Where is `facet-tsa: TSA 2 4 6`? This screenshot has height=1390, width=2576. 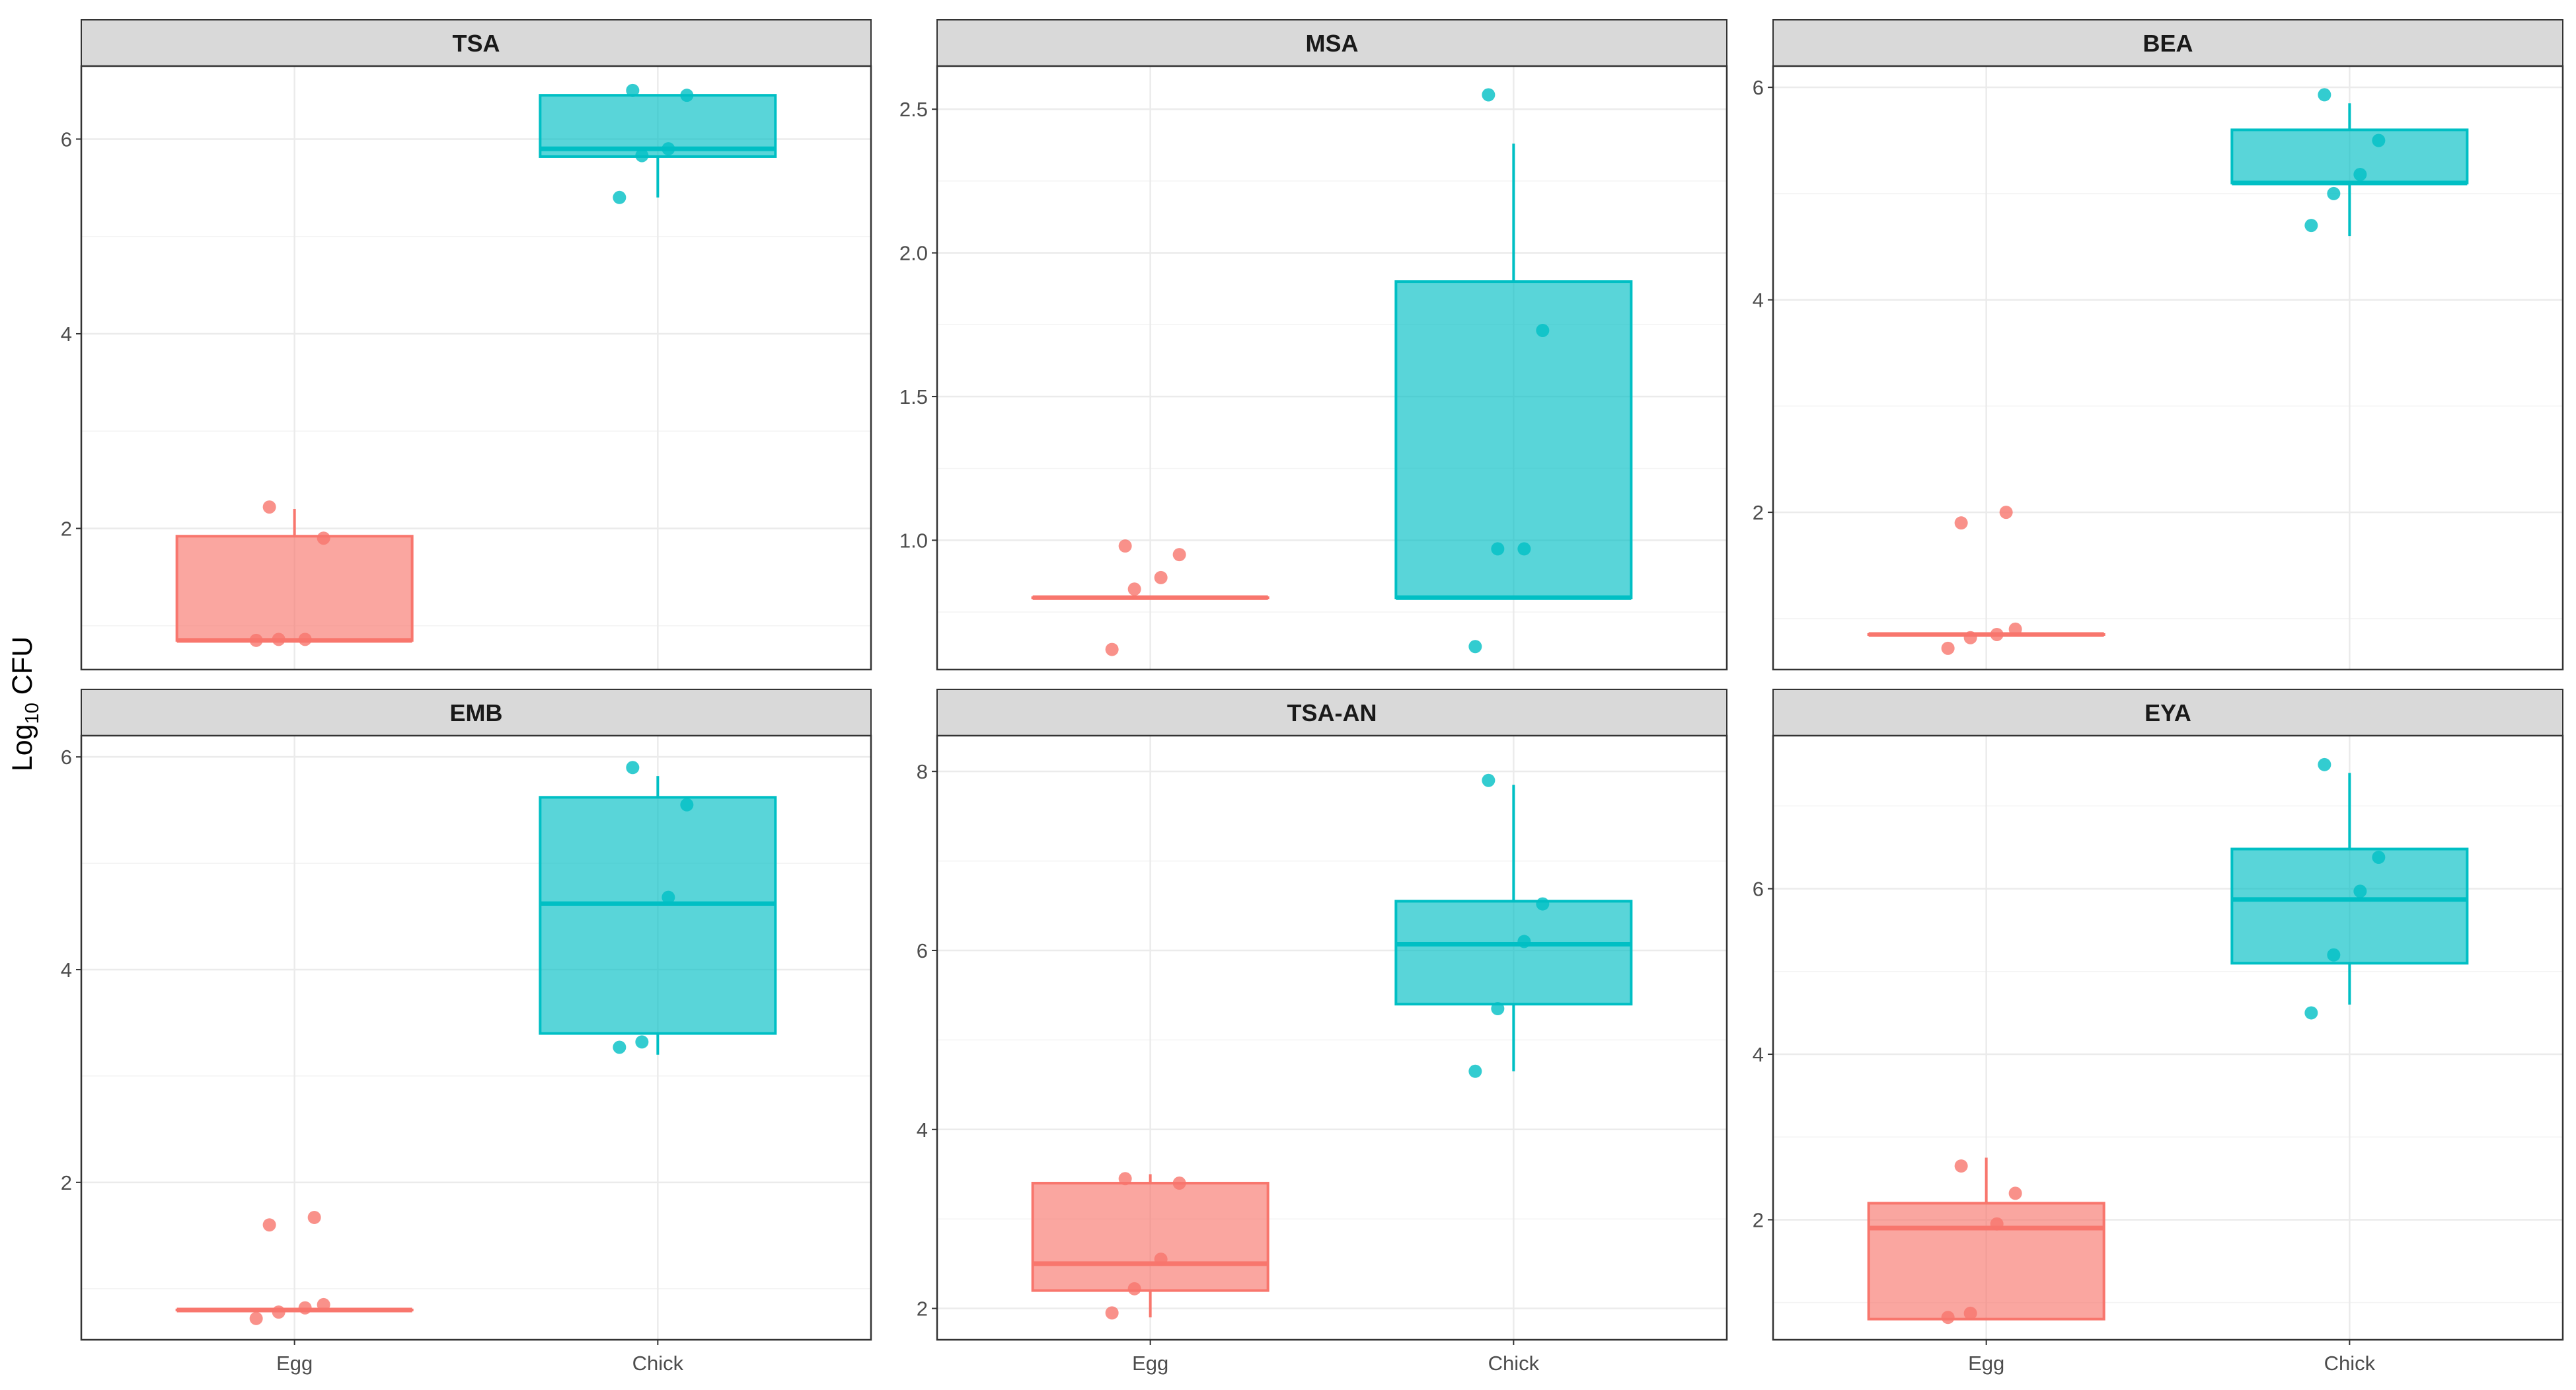
facet-tsa: TSA 2 4 6 is located at coordinates (466, 345).